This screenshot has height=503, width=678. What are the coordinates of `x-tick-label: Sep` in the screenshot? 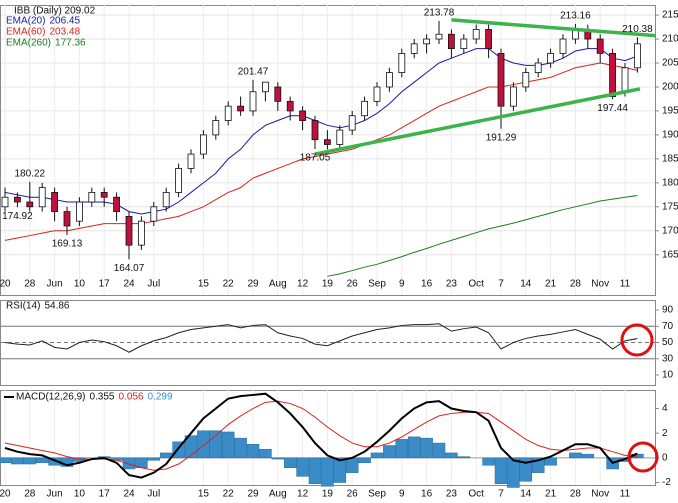 It's located at (377, 494).